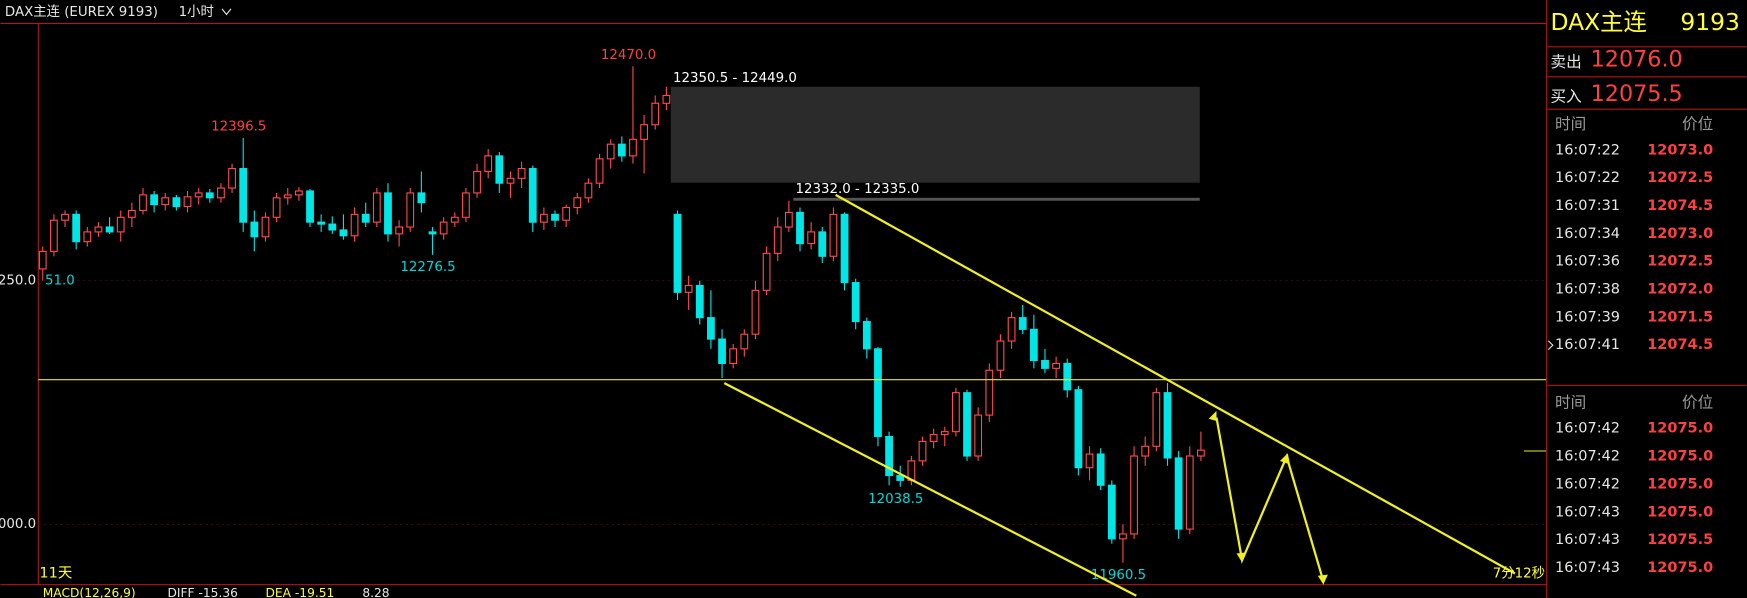 The width and height of the screenshot is (1747, 598). I want to click on dropdown-icon, so click(226, 12).